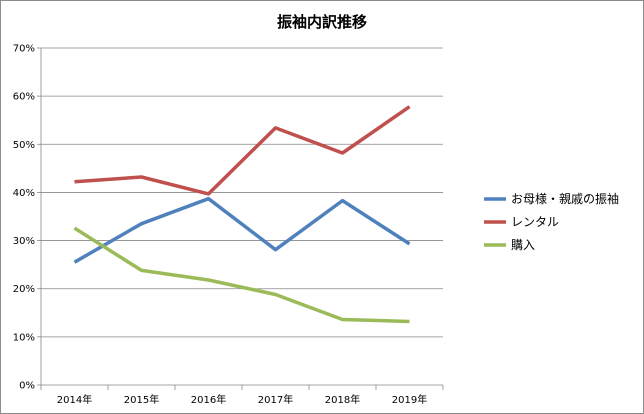 The image size is (644, 414). What do you see at coordinates (535, 222) in the screenshot?
I see `legend-label-1: レンタル` at bounding box center [535, 222].